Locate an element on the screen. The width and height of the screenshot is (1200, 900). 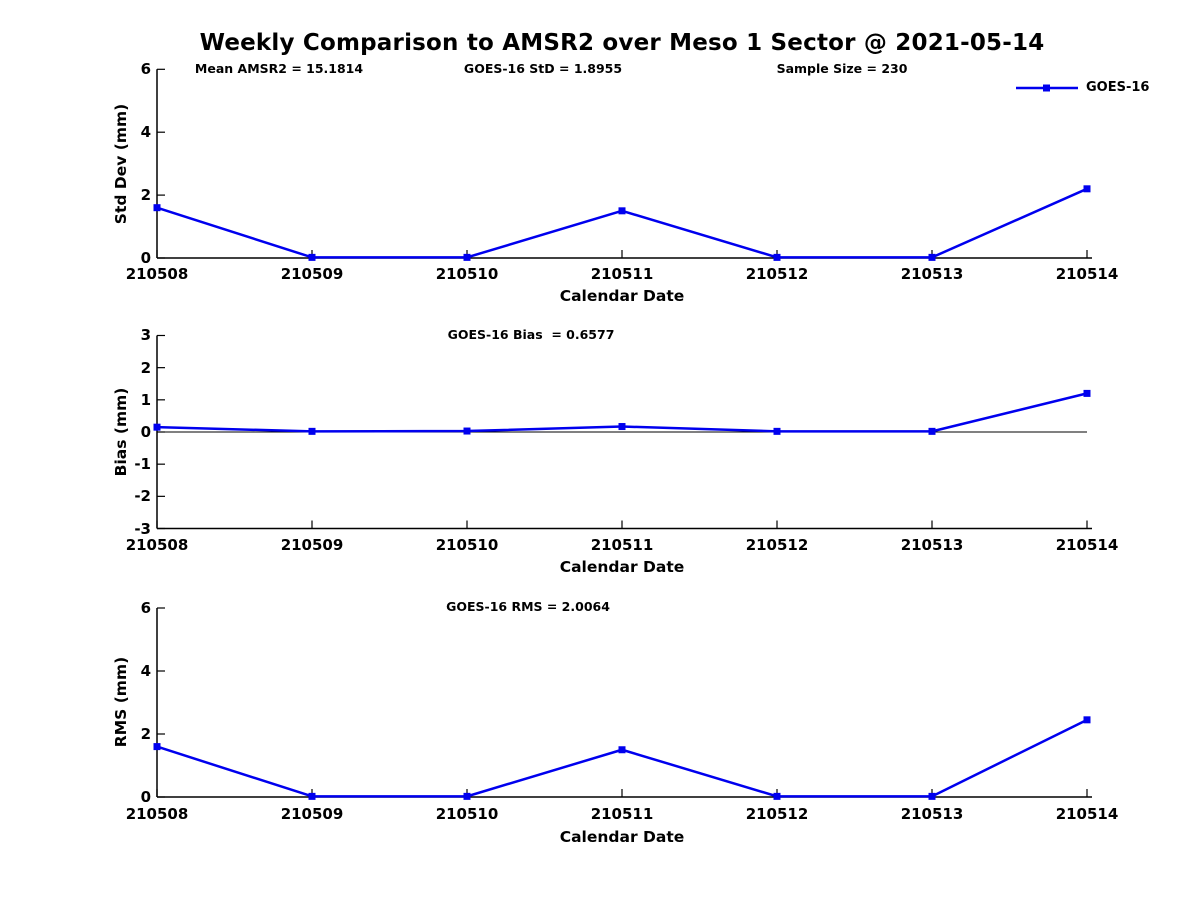
xaxis-label-middle: Calendar Date is located at coordinates (622, 567).